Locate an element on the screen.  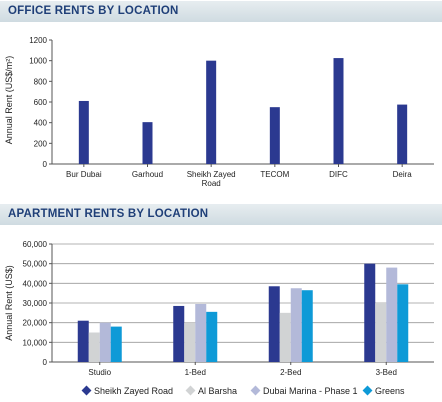
apartment-x-tick-label: Studio is located at coordinates (99, 372).